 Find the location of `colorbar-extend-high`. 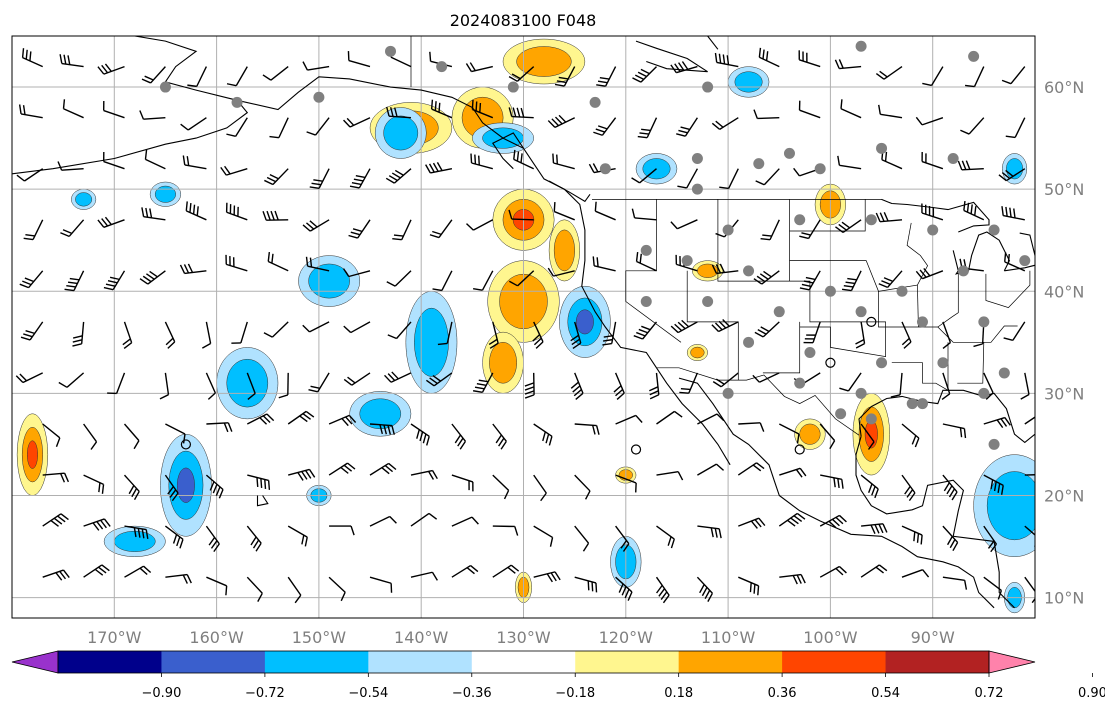

colorbar-extend-high is located at coordinates (1012, 662).